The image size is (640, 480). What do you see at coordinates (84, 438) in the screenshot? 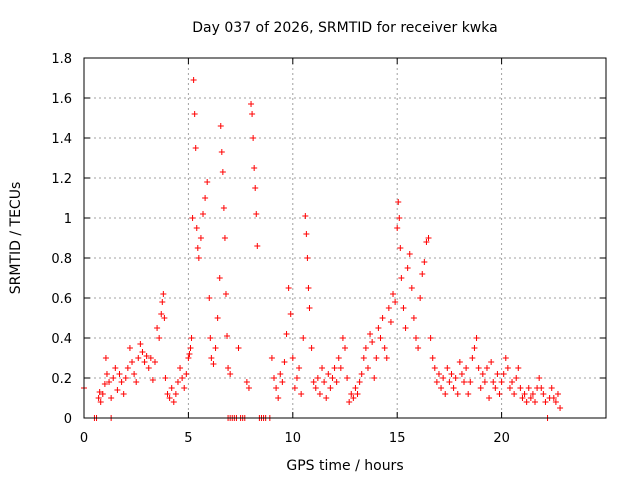
I see `x-tick-label: 0` at bounding box center [84, 438].